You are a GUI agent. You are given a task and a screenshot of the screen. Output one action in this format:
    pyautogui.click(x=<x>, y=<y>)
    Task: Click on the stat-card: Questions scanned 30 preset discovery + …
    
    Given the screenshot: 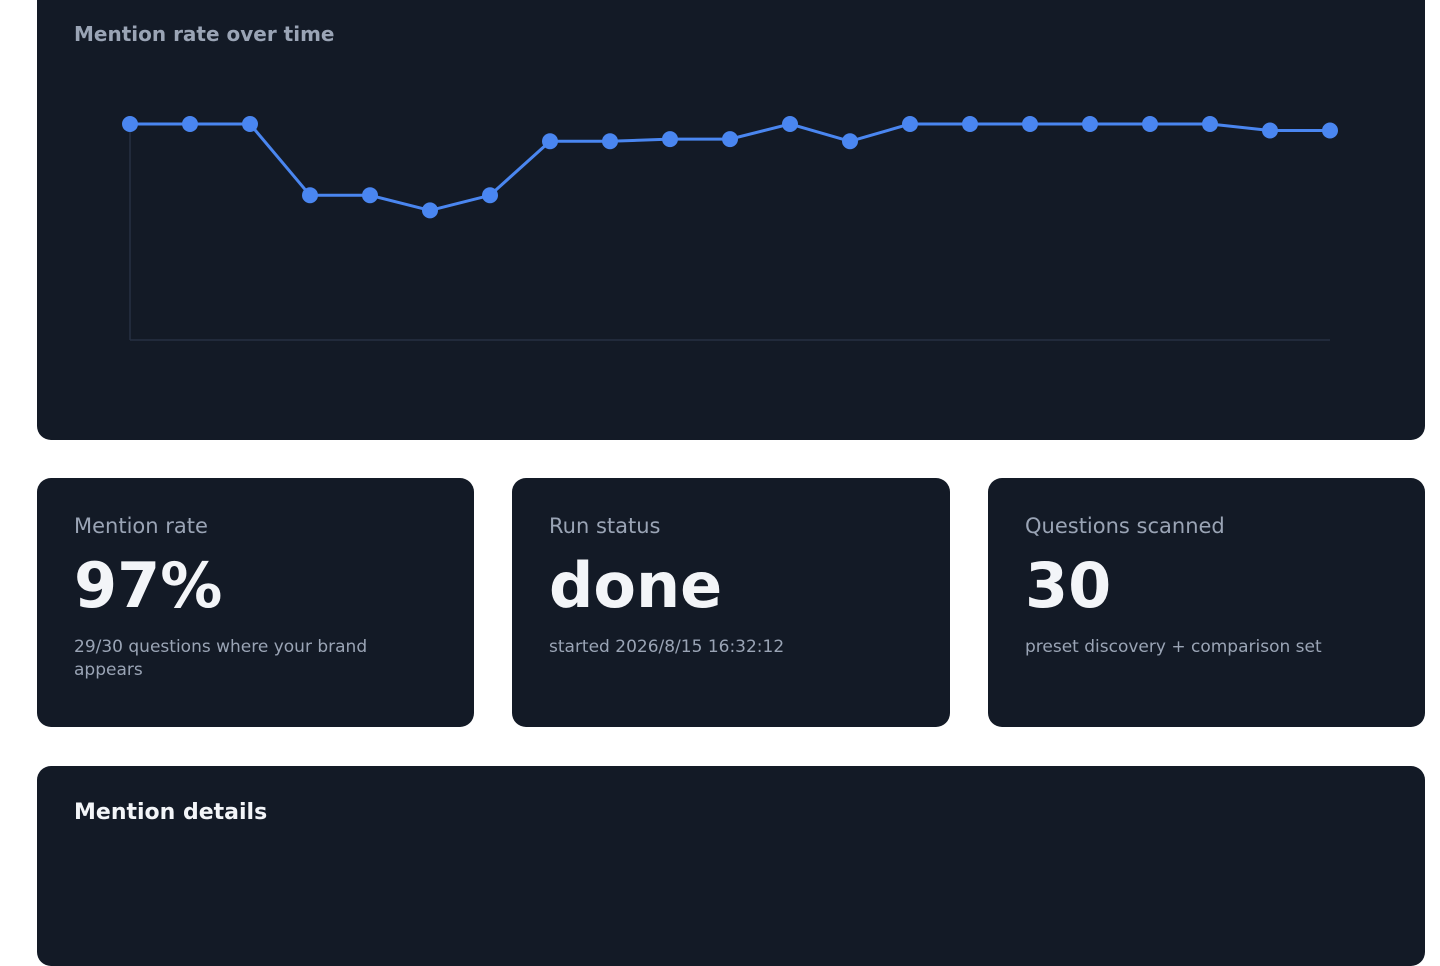 What is the action you would take?
    pyautogui.click(x=1206, y=602)
    